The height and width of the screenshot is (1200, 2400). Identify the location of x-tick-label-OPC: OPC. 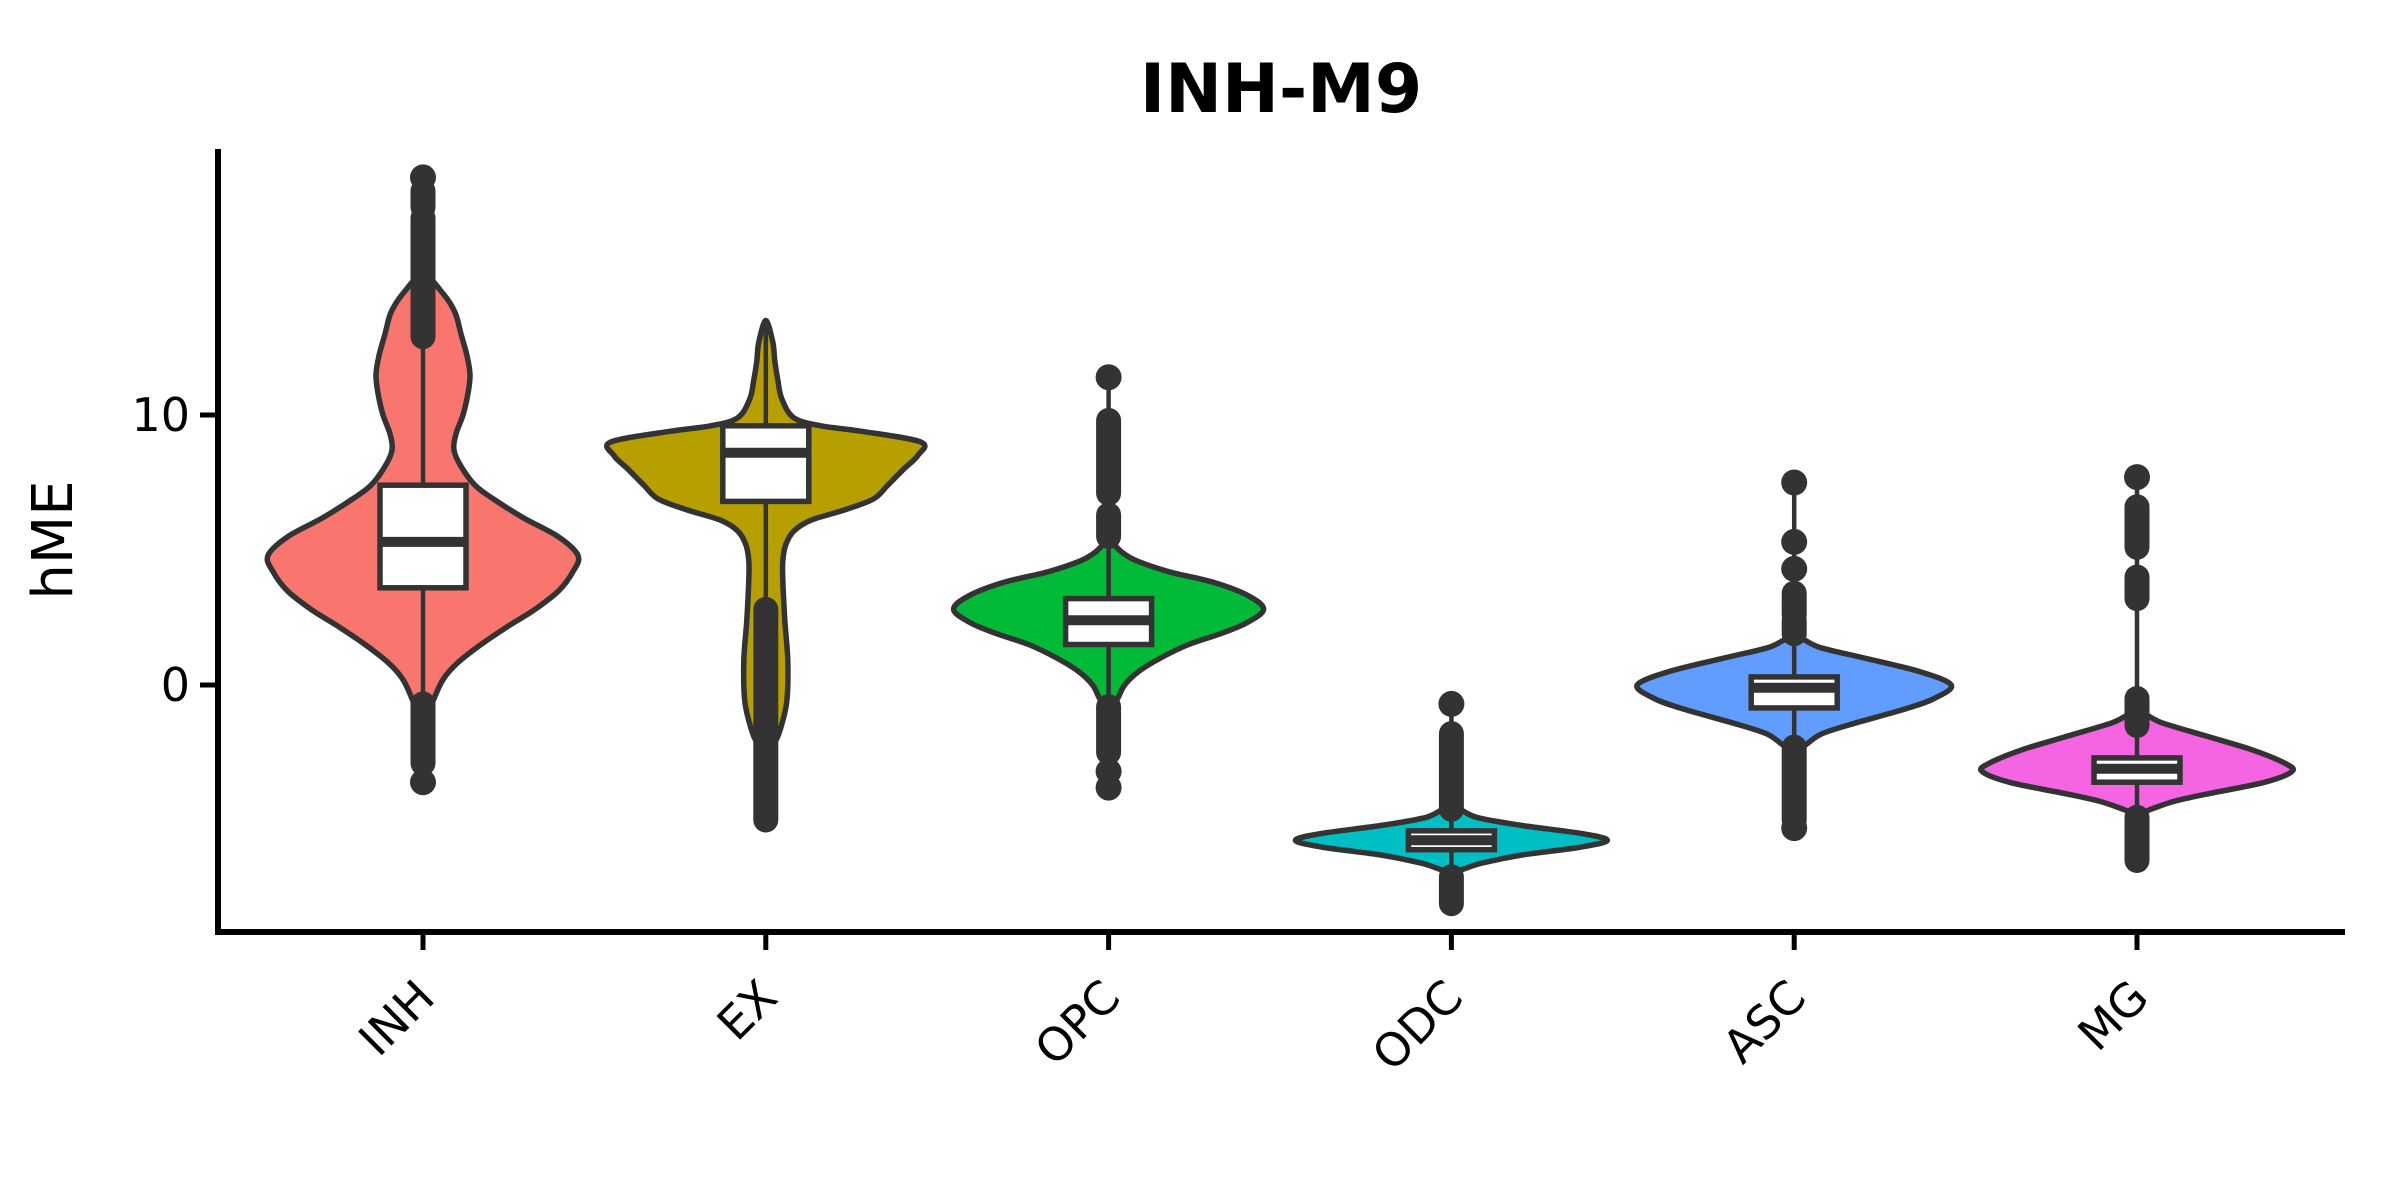
(1077, 1023).